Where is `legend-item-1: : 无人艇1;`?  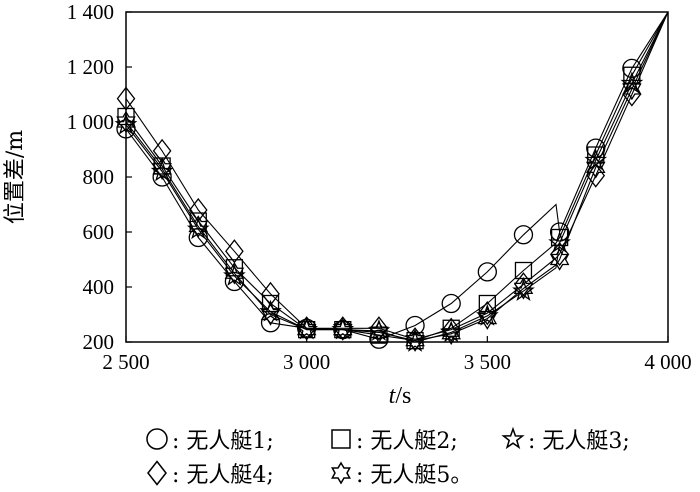
legend-item-1: : 无人艇1; is located at coordinates (209, 439).